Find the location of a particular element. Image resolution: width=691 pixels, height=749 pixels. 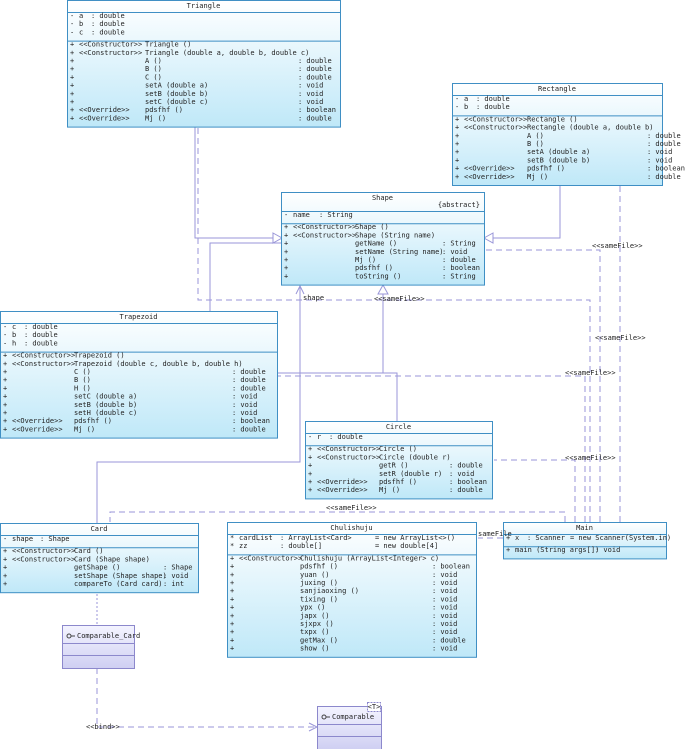

operation-name: Circle () is located at coordinates (398, 449).